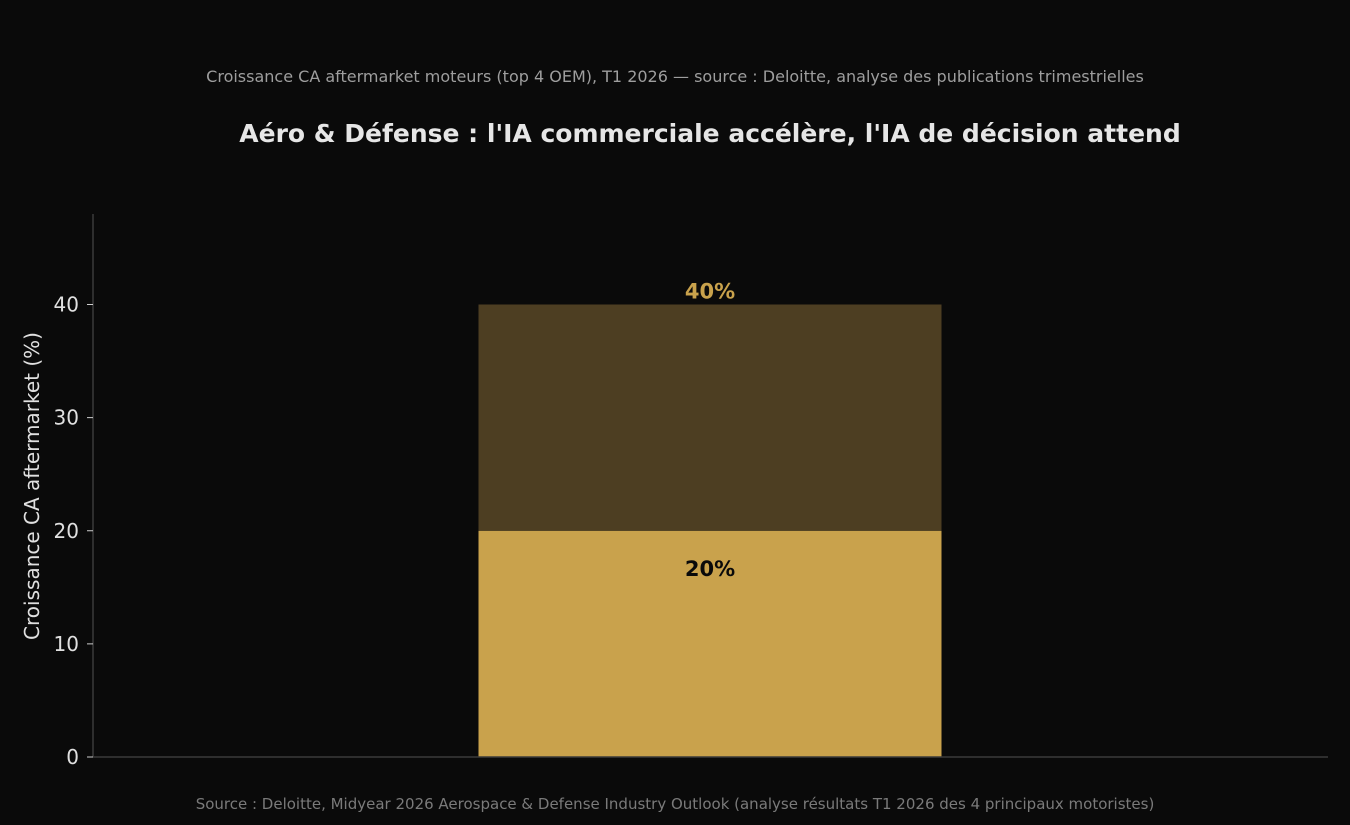  Describe the element at coordinates (66, 644) in the screenshot. I see `y-tick-label: 10` at that location.